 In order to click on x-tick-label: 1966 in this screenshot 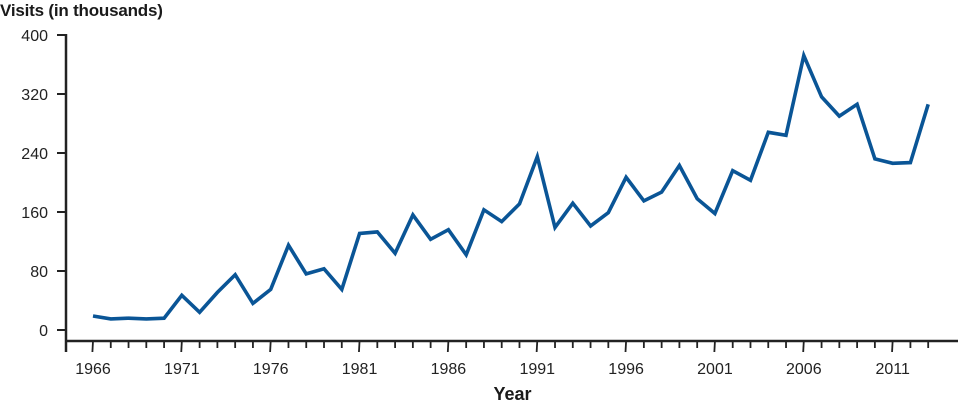, I will do `click(93, 369)`.